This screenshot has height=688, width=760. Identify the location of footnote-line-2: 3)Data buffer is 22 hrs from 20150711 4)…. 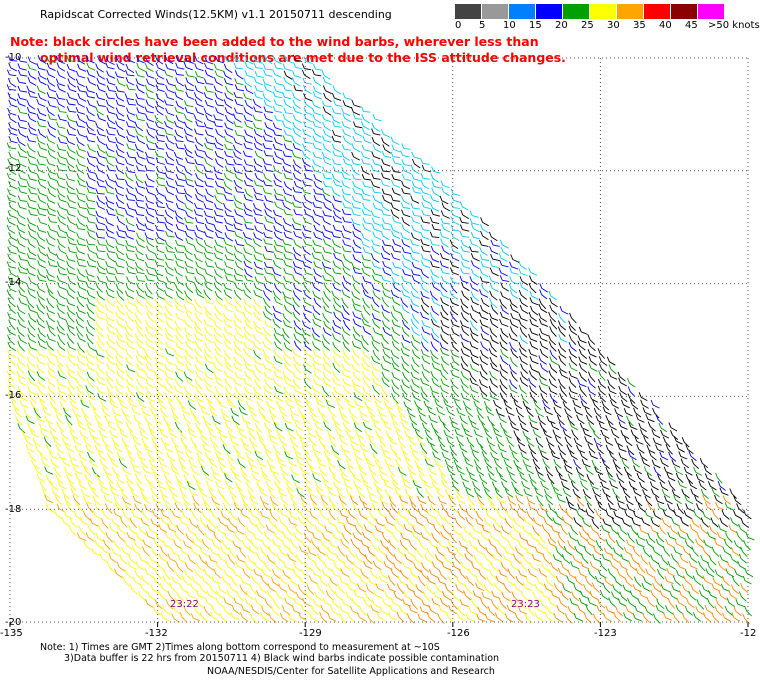
(282, 658).